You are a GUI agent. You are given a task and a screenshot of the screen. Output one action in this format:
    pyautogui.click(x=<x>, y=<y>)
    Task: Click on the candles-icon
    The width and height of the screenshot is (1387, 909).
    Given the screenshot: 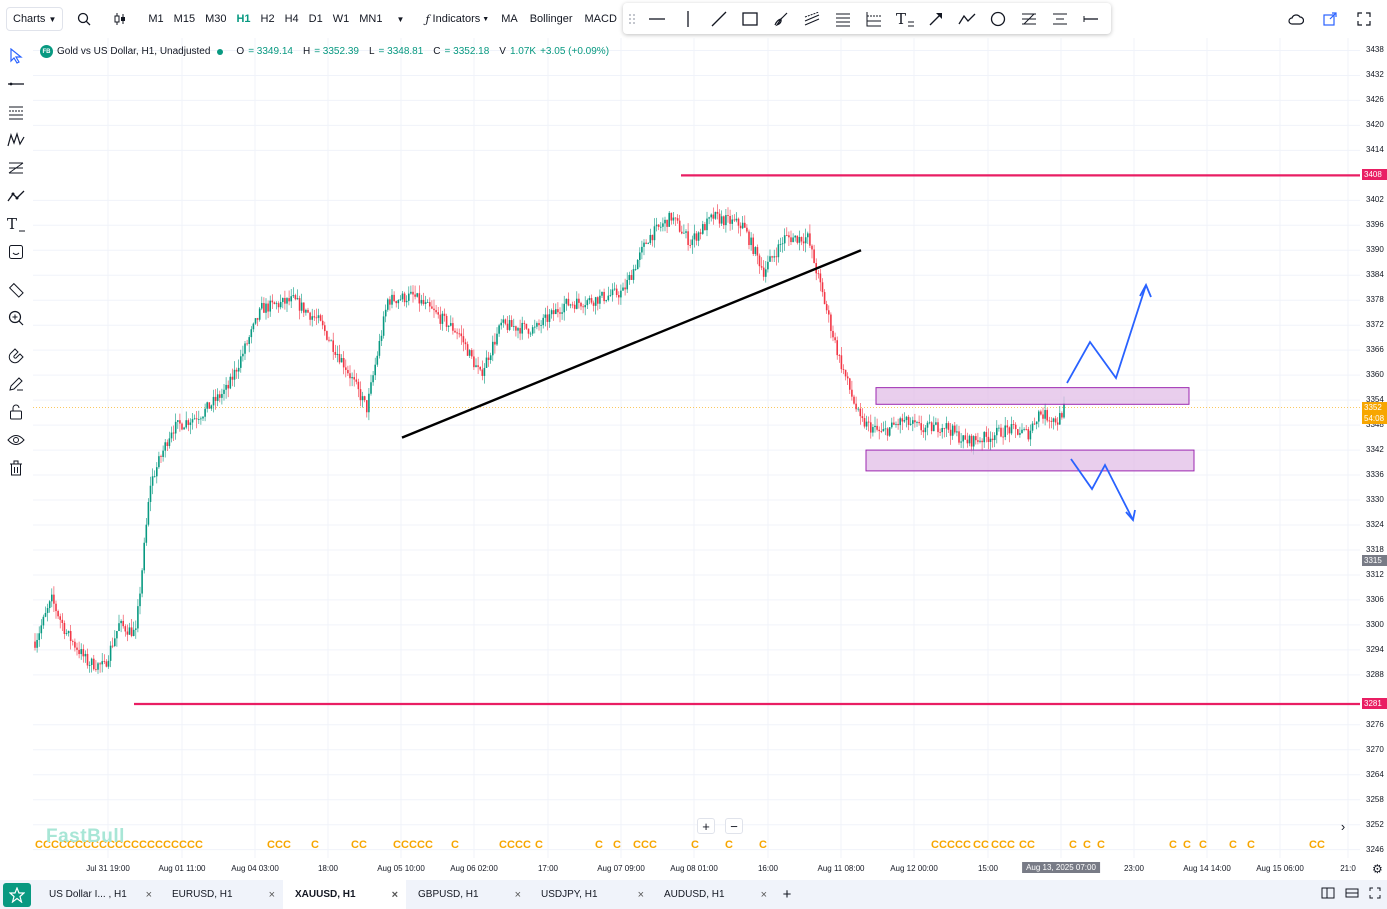 What is the action you would take?
    pyautogui.click(x=120, y=19)
    